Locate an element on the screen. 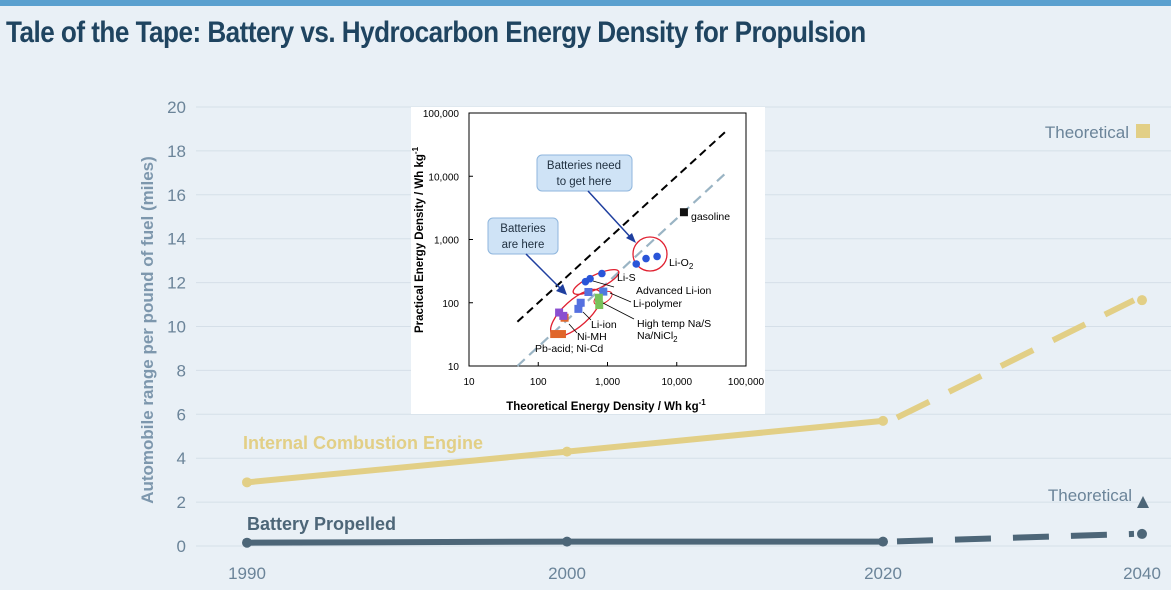 Image resolution: width=1171 pixels, height=590 pixels. inset-x-tick-label: 100,000 is located at coordinates (746, 382).